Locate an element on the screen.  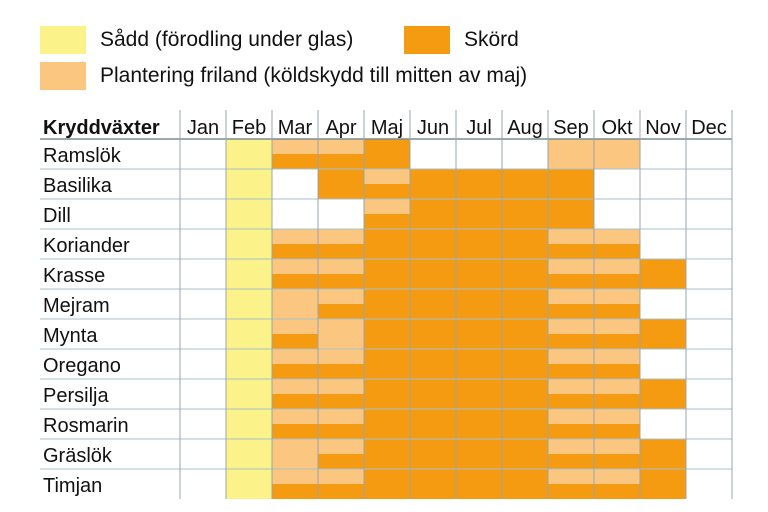
cell-oregano-jul-skord is located at coordinates (479, 364).